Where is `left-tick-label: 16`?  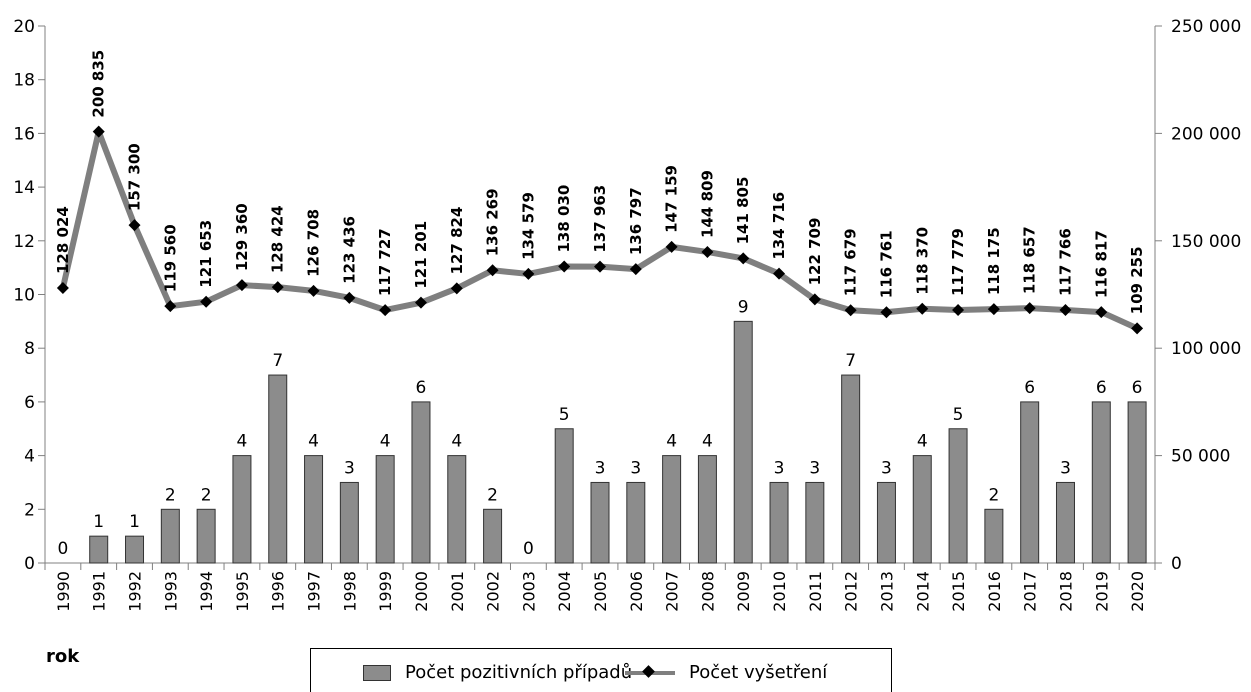
left-tick-label: 16 is located at coordinates (24, 134).